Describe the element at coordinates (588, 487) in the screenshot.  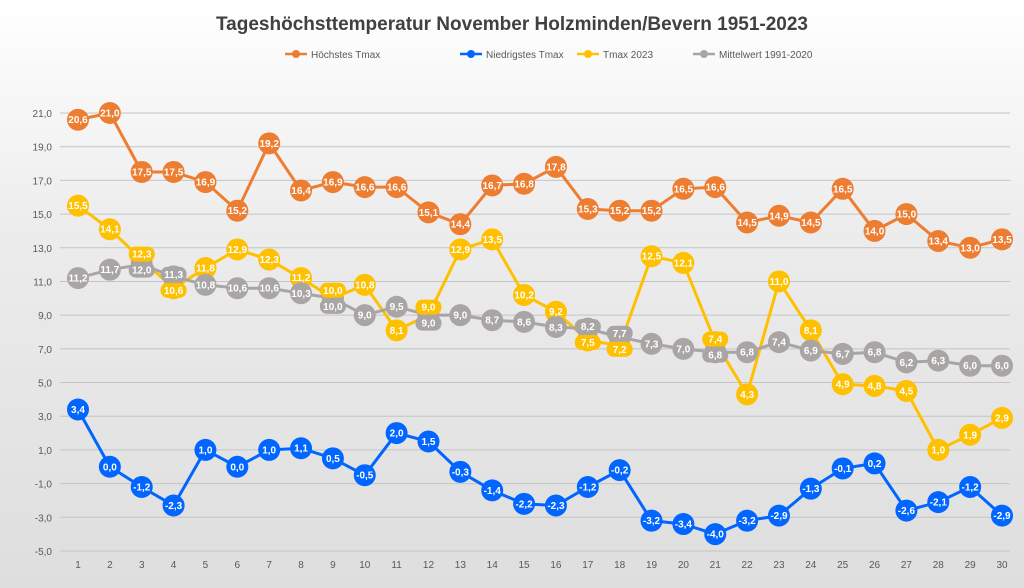
I see `data-label-text: -1,2` at that location.